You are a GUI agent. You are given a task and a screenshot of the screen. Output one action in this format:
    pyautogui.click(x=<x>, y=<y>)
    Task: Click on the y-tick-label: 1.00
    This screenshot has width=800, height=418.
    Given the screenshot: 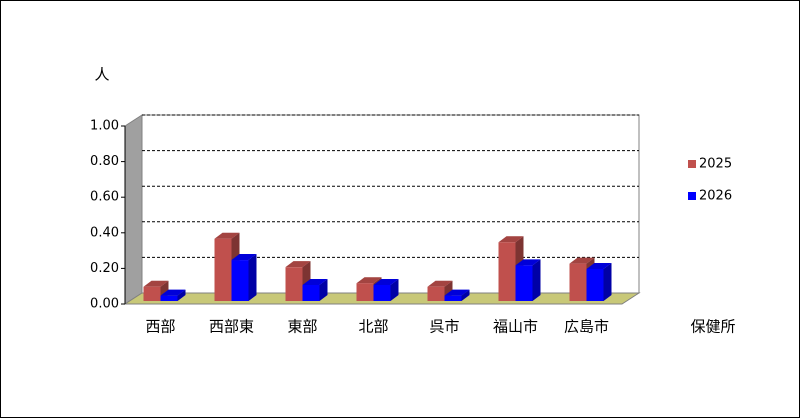 What is the action you would take?
    pyautogui.click(x=104, y=126)
    